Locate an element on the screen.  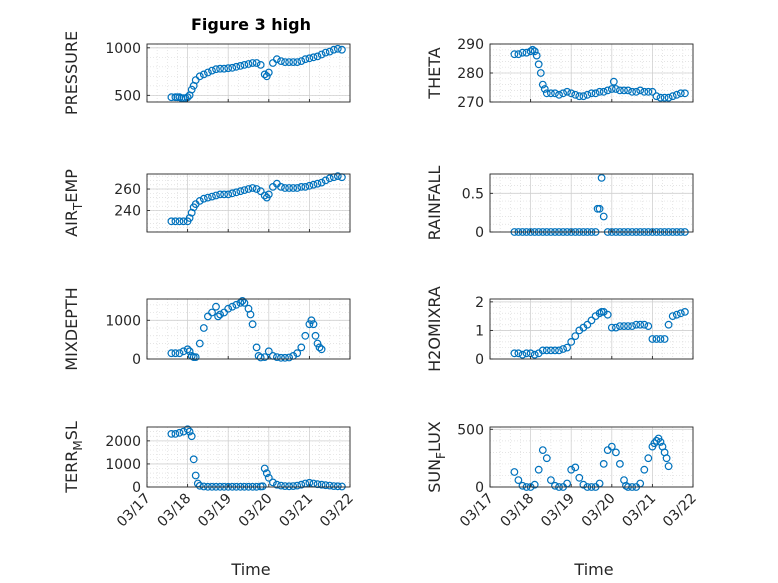
panel-7-y-tick-label: 1000 is located at coordinates (123, 465).